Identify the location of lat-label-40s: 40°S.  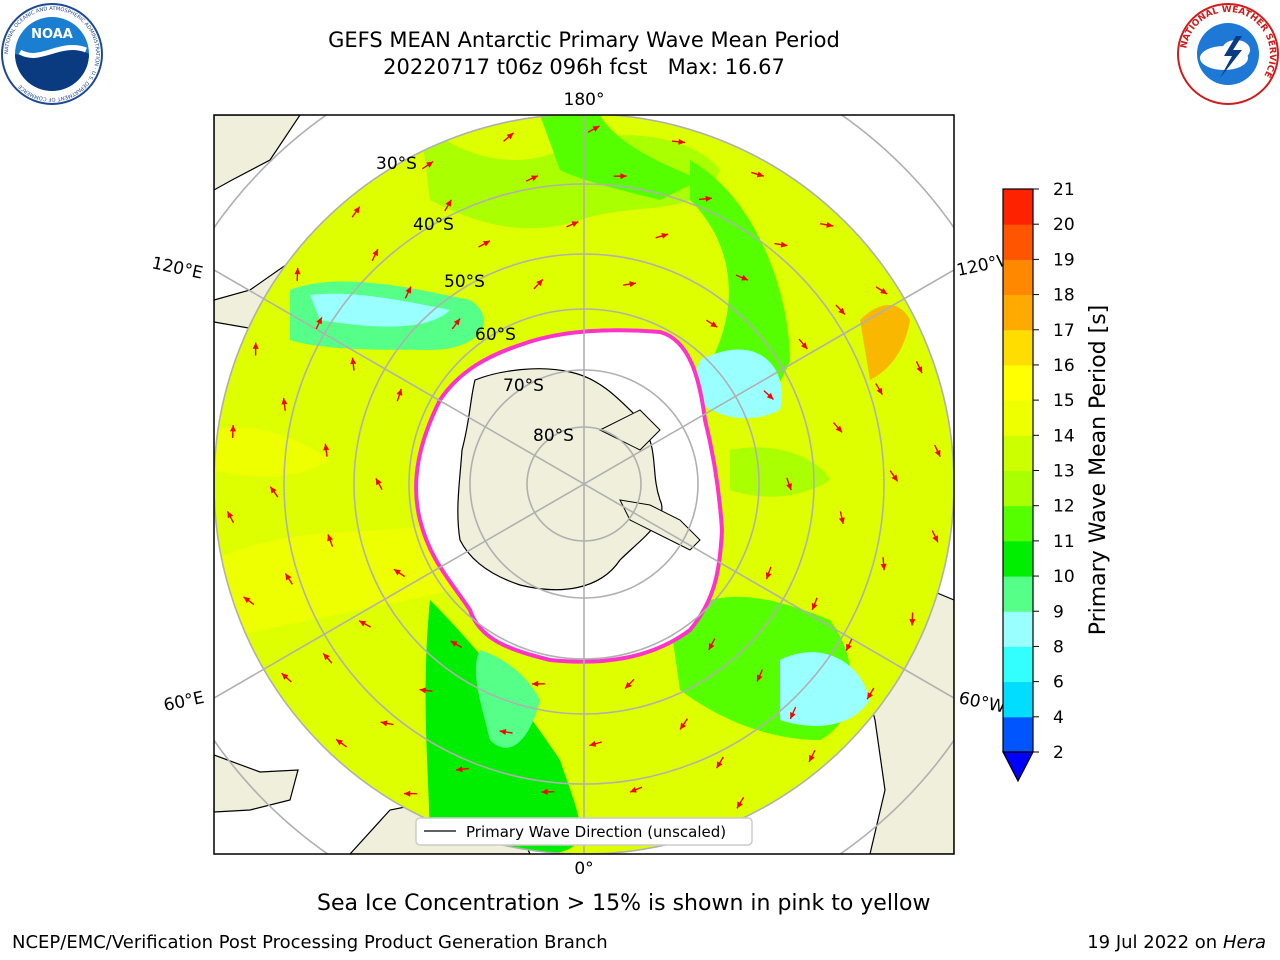
(433, 225).